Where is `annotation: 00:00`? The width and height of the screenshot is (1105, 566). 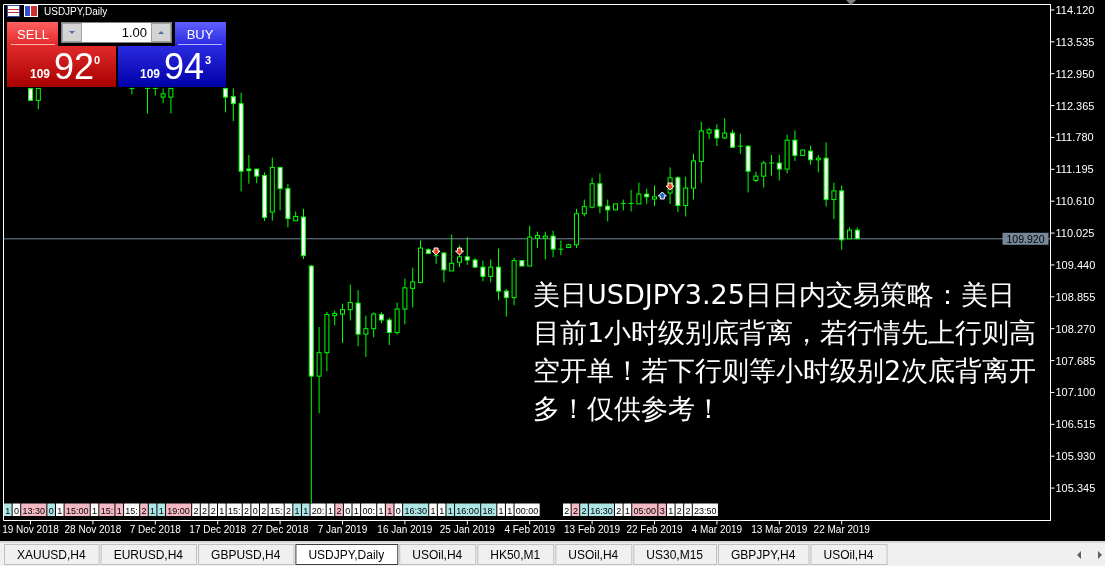
annotation: 00:00 is located at coordinates (527, 510).